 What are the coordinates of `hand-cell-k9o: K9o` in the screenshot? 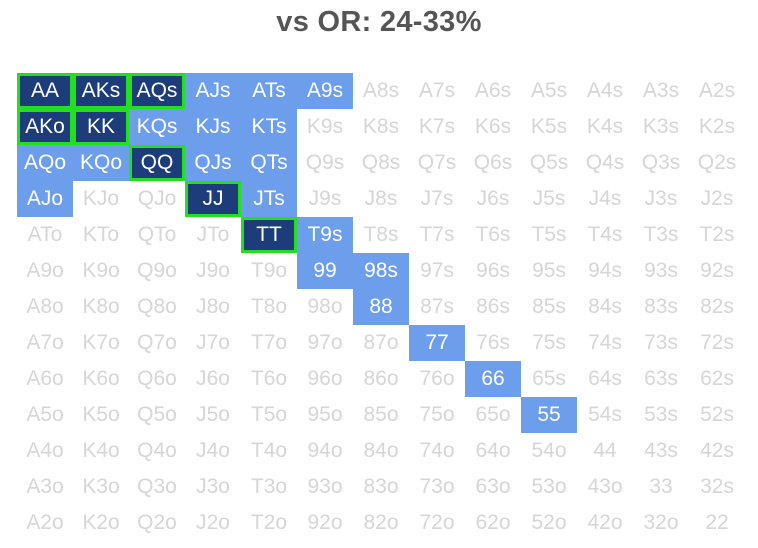 It's located at (101, 270).